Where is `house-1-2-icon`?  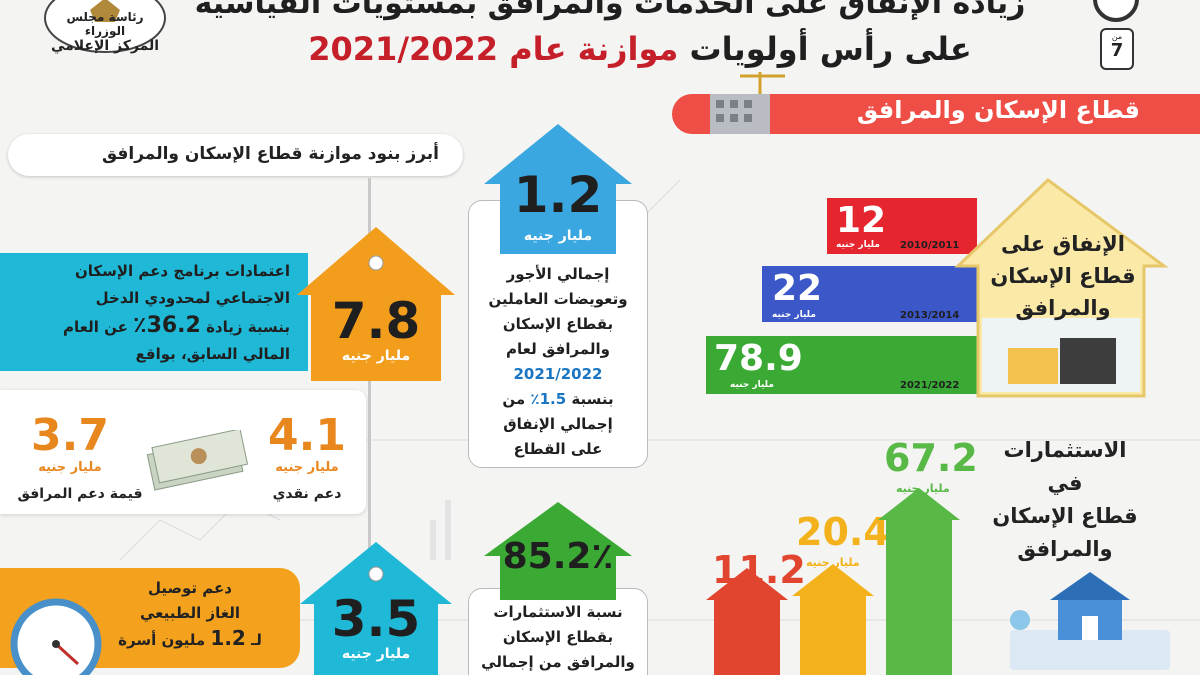
house-1-2-icon is located at coordinates (558, 189).